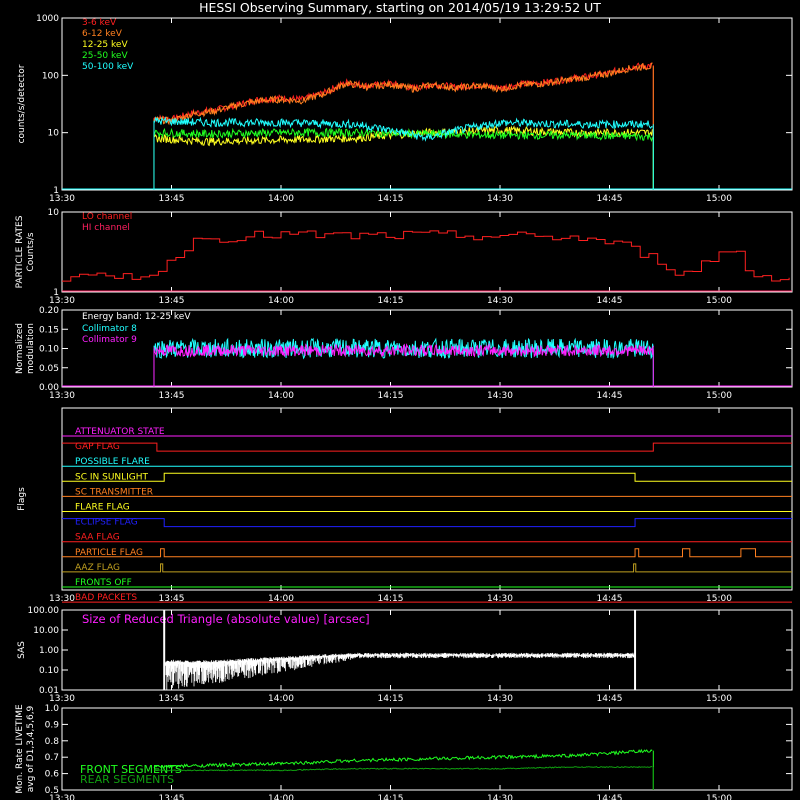  What do you see at coordinates (108, 67) in the screenshot?
I see `count-rate-legend-4: 50-100 keV` at bounding box center [108, 67].